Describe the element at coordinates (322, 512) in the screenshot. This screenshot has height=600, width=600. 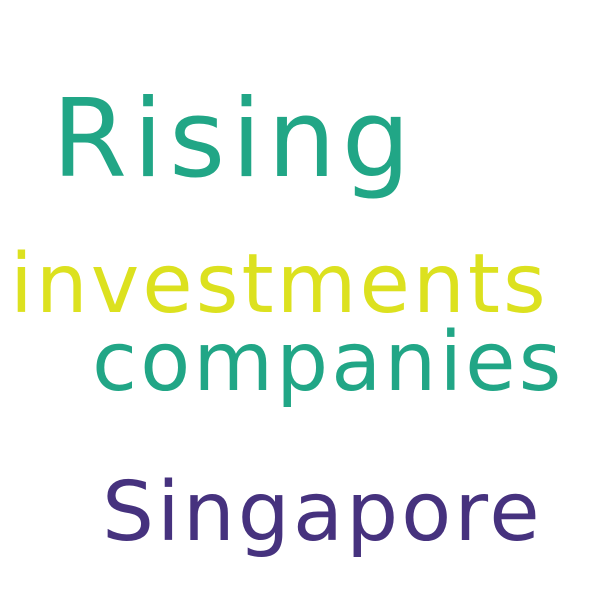
I see `word-singapore: Singapore` at that location.